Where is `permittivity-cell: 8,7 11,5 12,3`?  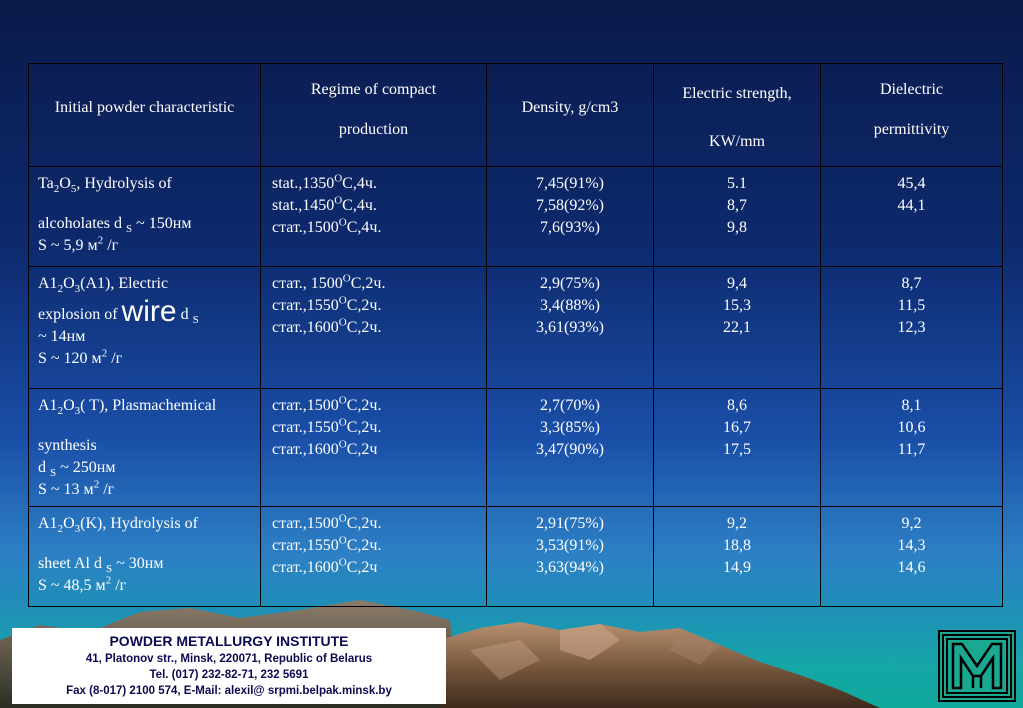 permittivity-cell: 8,7 11,5 12,3 is located at coordinates (911, 327).